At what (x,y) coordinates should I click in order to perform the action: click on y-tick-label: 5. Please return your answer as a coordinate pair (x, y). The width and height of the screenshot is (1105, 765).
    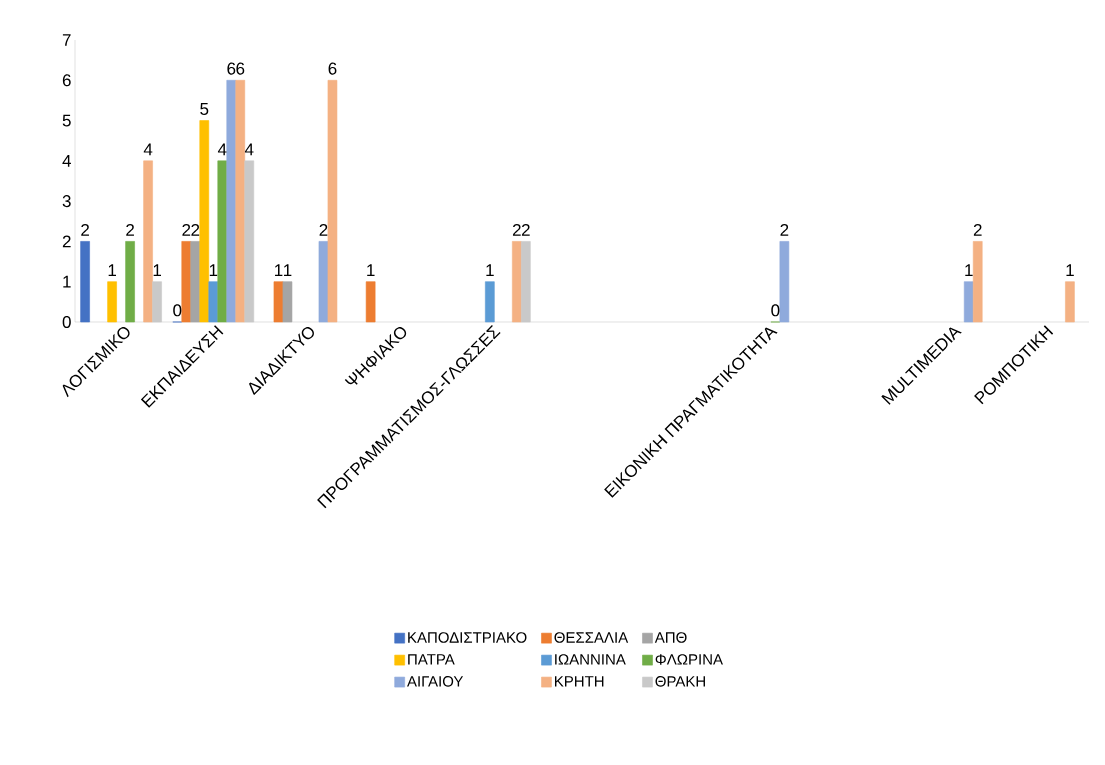
    Looking at the image, I should click on (66, 120).